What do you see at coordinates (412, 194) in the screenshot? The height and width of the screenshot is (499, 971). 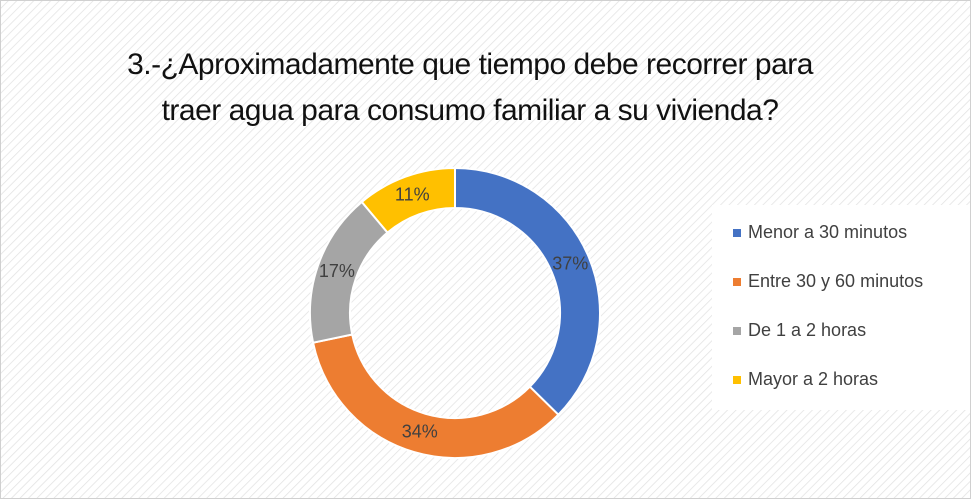 I see `data-label: 11%` at bounding box center [412, 194].